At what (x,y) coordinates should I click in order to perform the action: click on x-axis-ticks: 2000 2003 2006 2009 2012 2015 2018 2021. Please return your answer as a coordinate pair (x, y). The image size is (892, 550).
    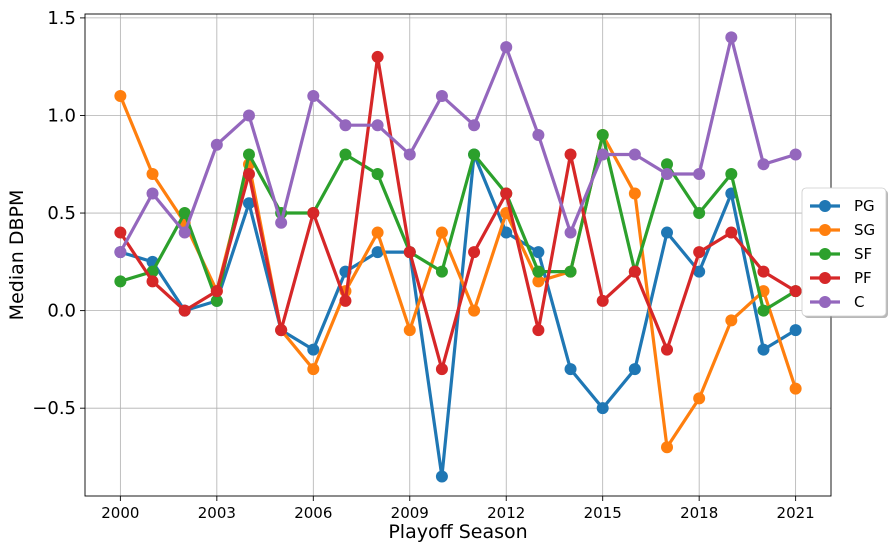
    Looking at the image, I should click on (458, 509).